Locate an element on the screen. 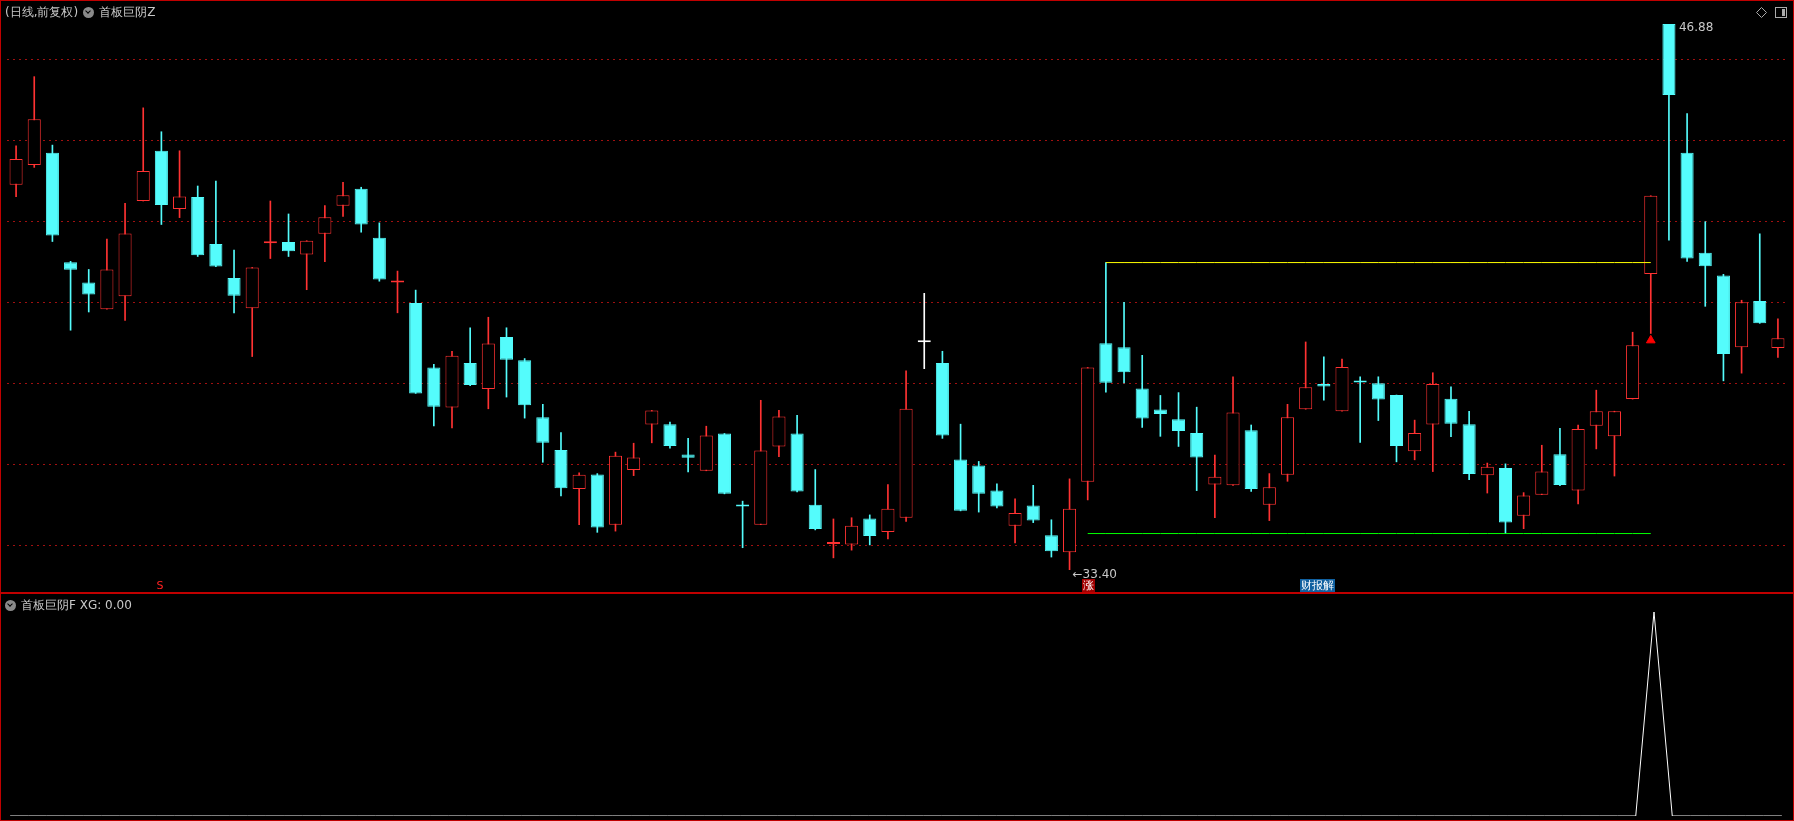 The width and height of the screenshot is (1794, 821). chart-title: 首板巨阴F XG: 0.00 is located at coordinates (76, 605).